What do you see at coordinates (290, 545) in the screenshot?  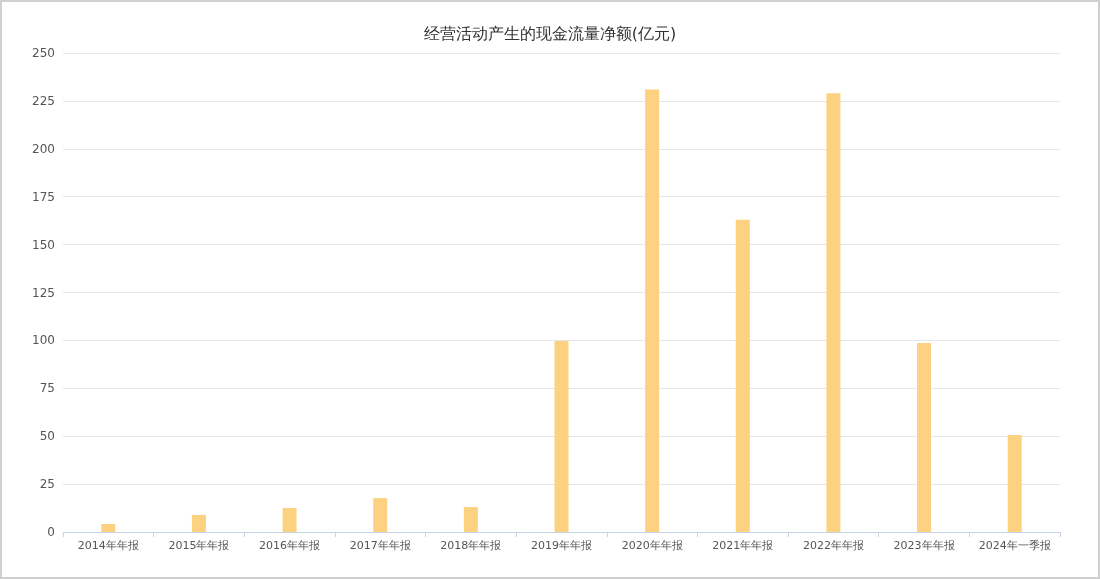 I see `x-tick-label: 2016年年报` at bounding box center [290, 545].